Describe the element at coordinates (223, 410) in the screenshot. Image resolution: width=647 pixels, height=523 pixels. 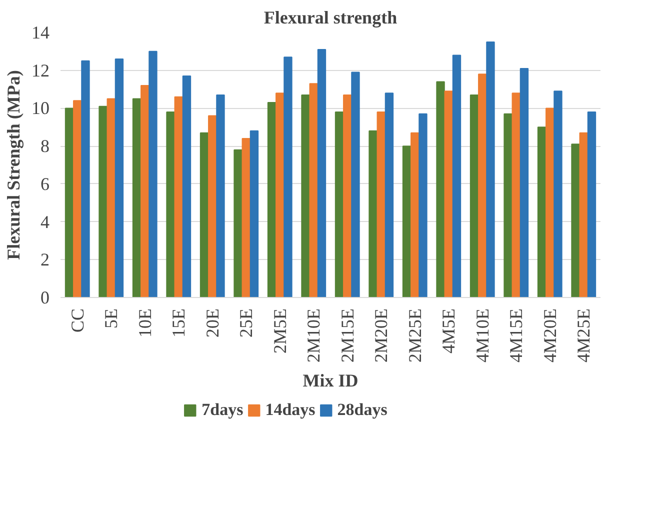
I see `legend-label: 7days` at that location.